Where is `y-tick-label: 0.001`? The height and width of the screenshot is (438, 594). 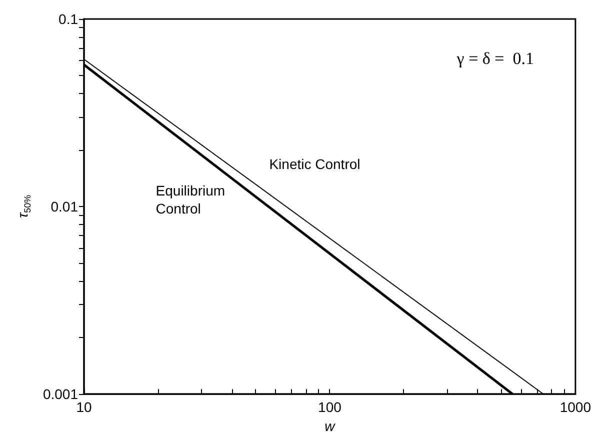 y-tick-label: 0.001 is located at coordinates (60, 394).